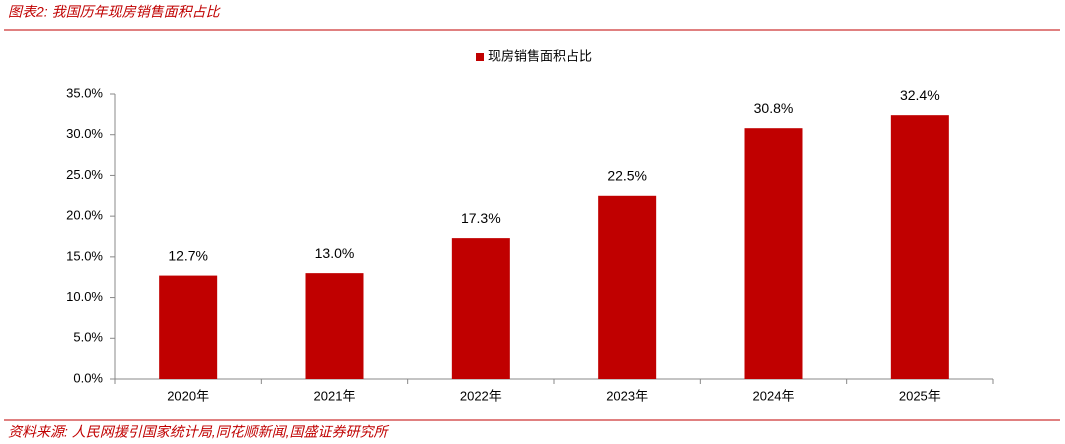  I want to click on x-tick-label: 2020年, so click(188, 395).